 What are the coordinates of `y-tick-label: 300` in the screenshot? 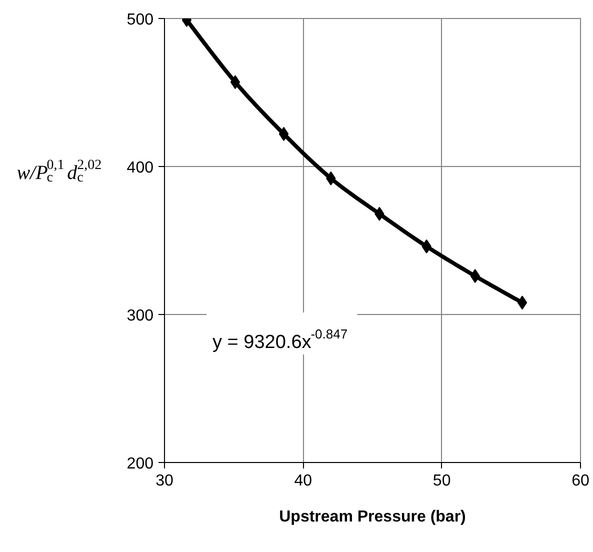 It's located at (140, 316).